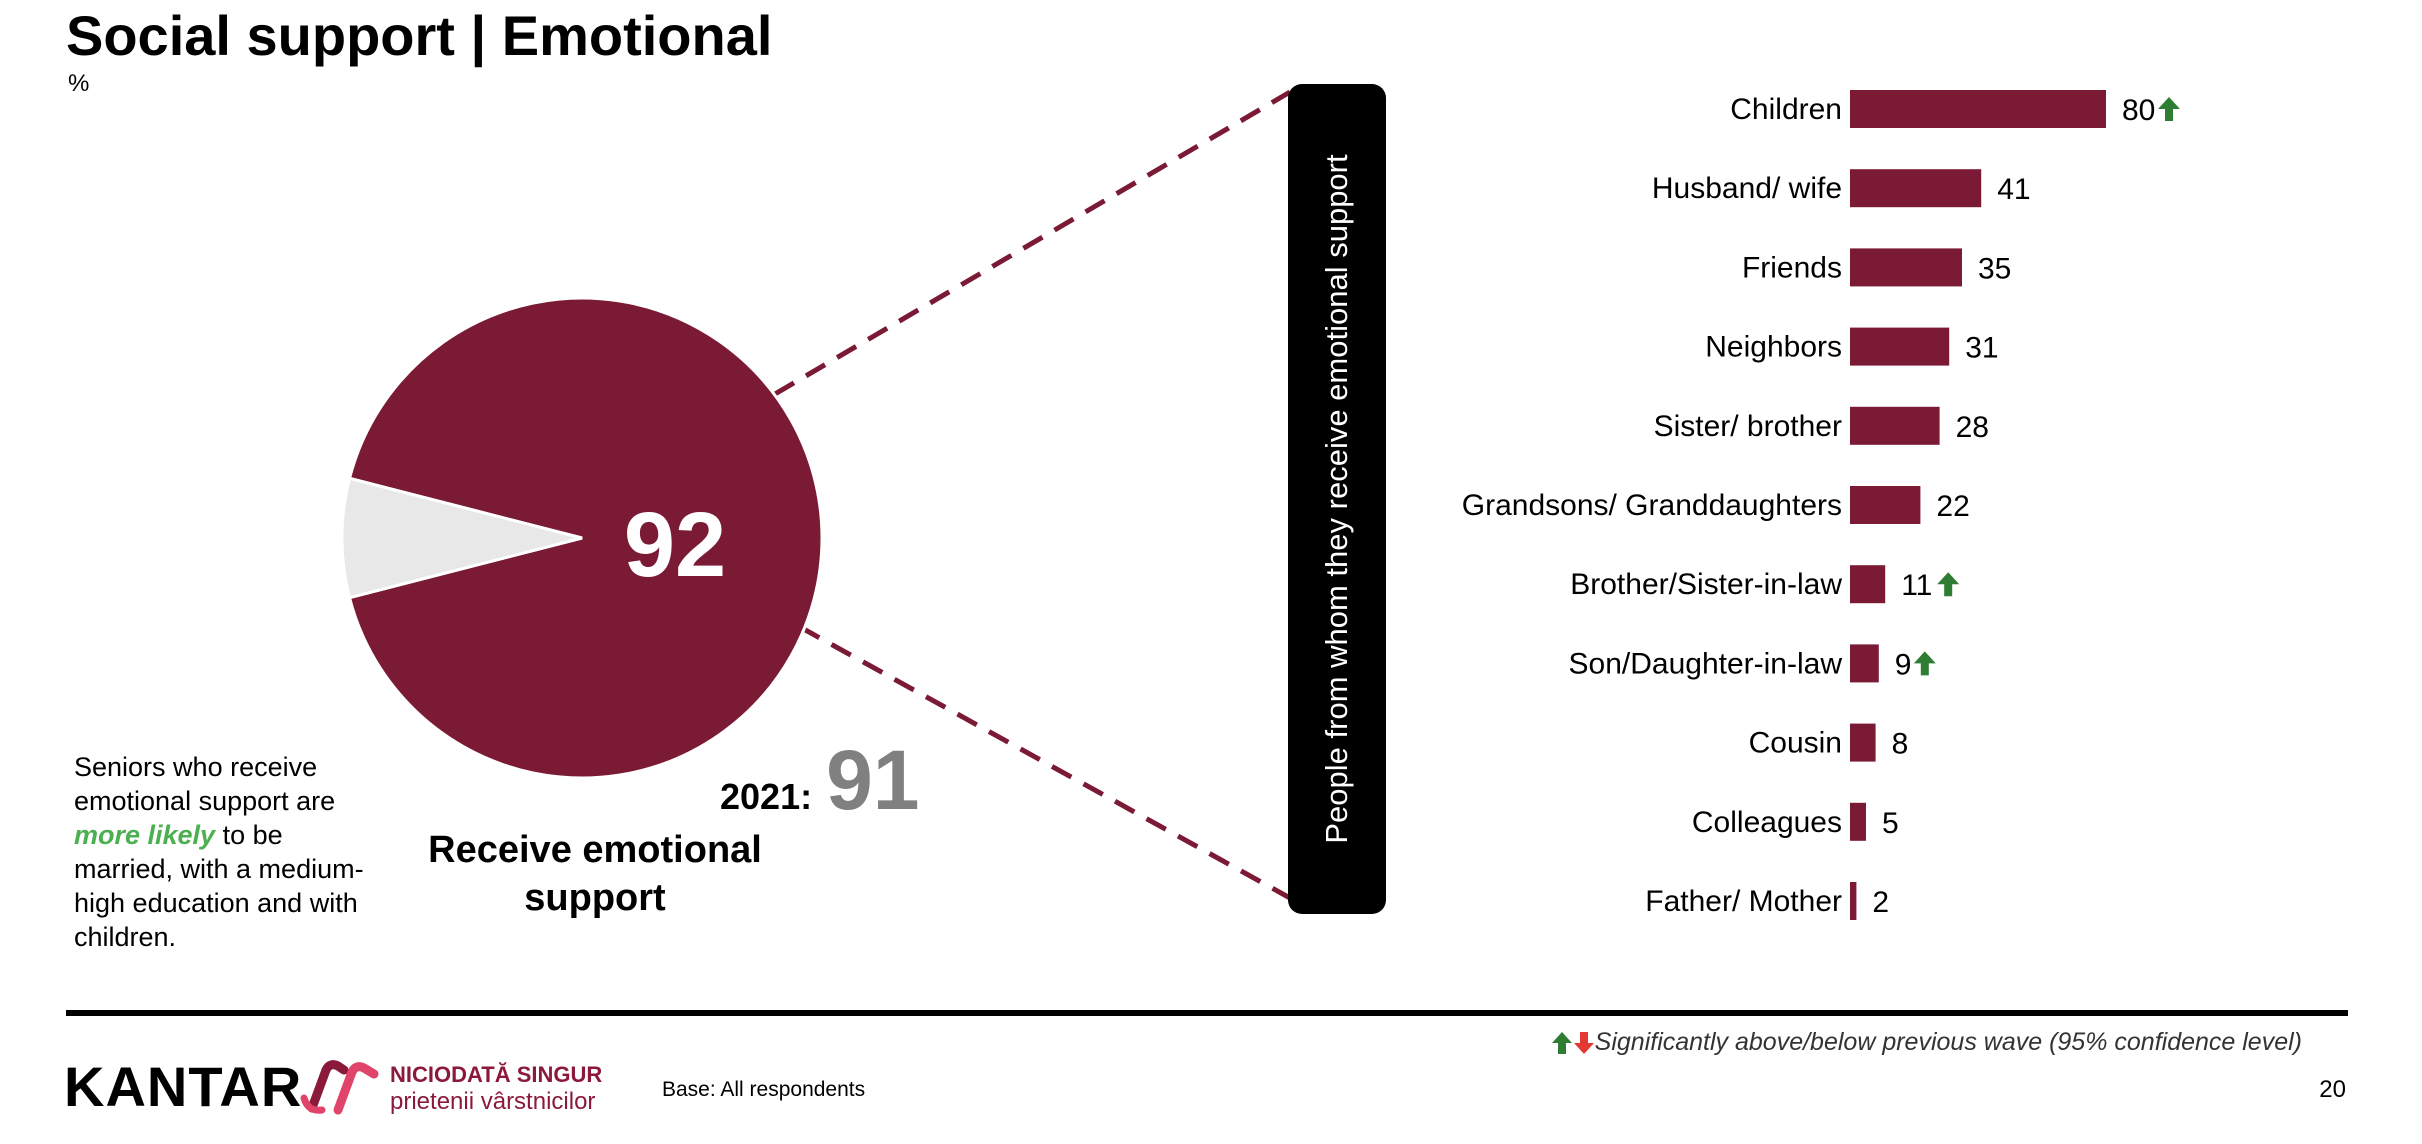 This screenshot has width=2422, height=1144. I want to click on pie-slice-rest, so click(461, 538).